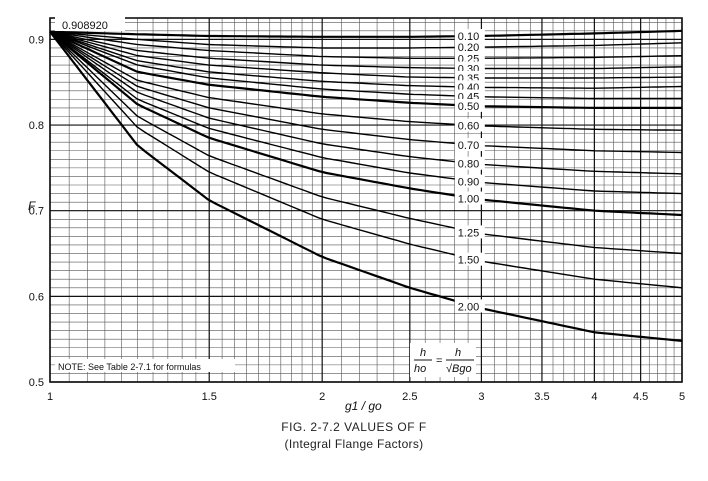 This screenshot has height=481, width=708. Describe the element at coordinates (420, 369) in the screenshot. I see `formula-lhs-den: ho` at that location.